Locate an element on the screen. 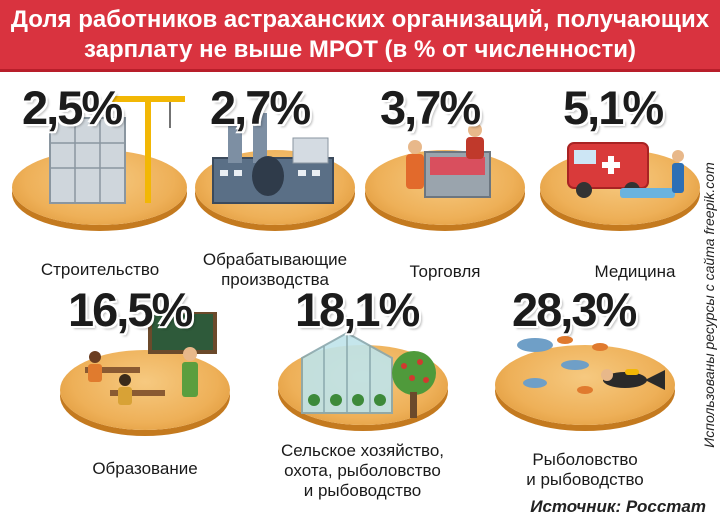 This screenshot has width=720, height=523. label-education: Образование is located at coordinates (145, 468).